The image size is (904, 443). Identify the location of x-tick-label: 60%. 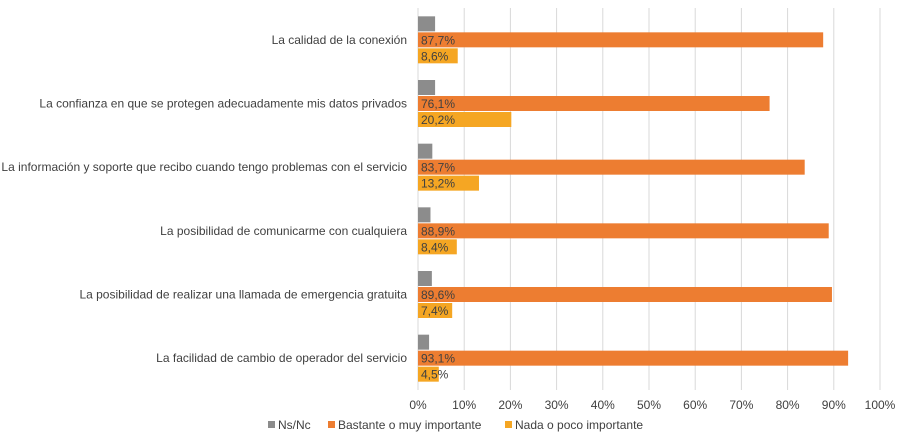
(695, 405).